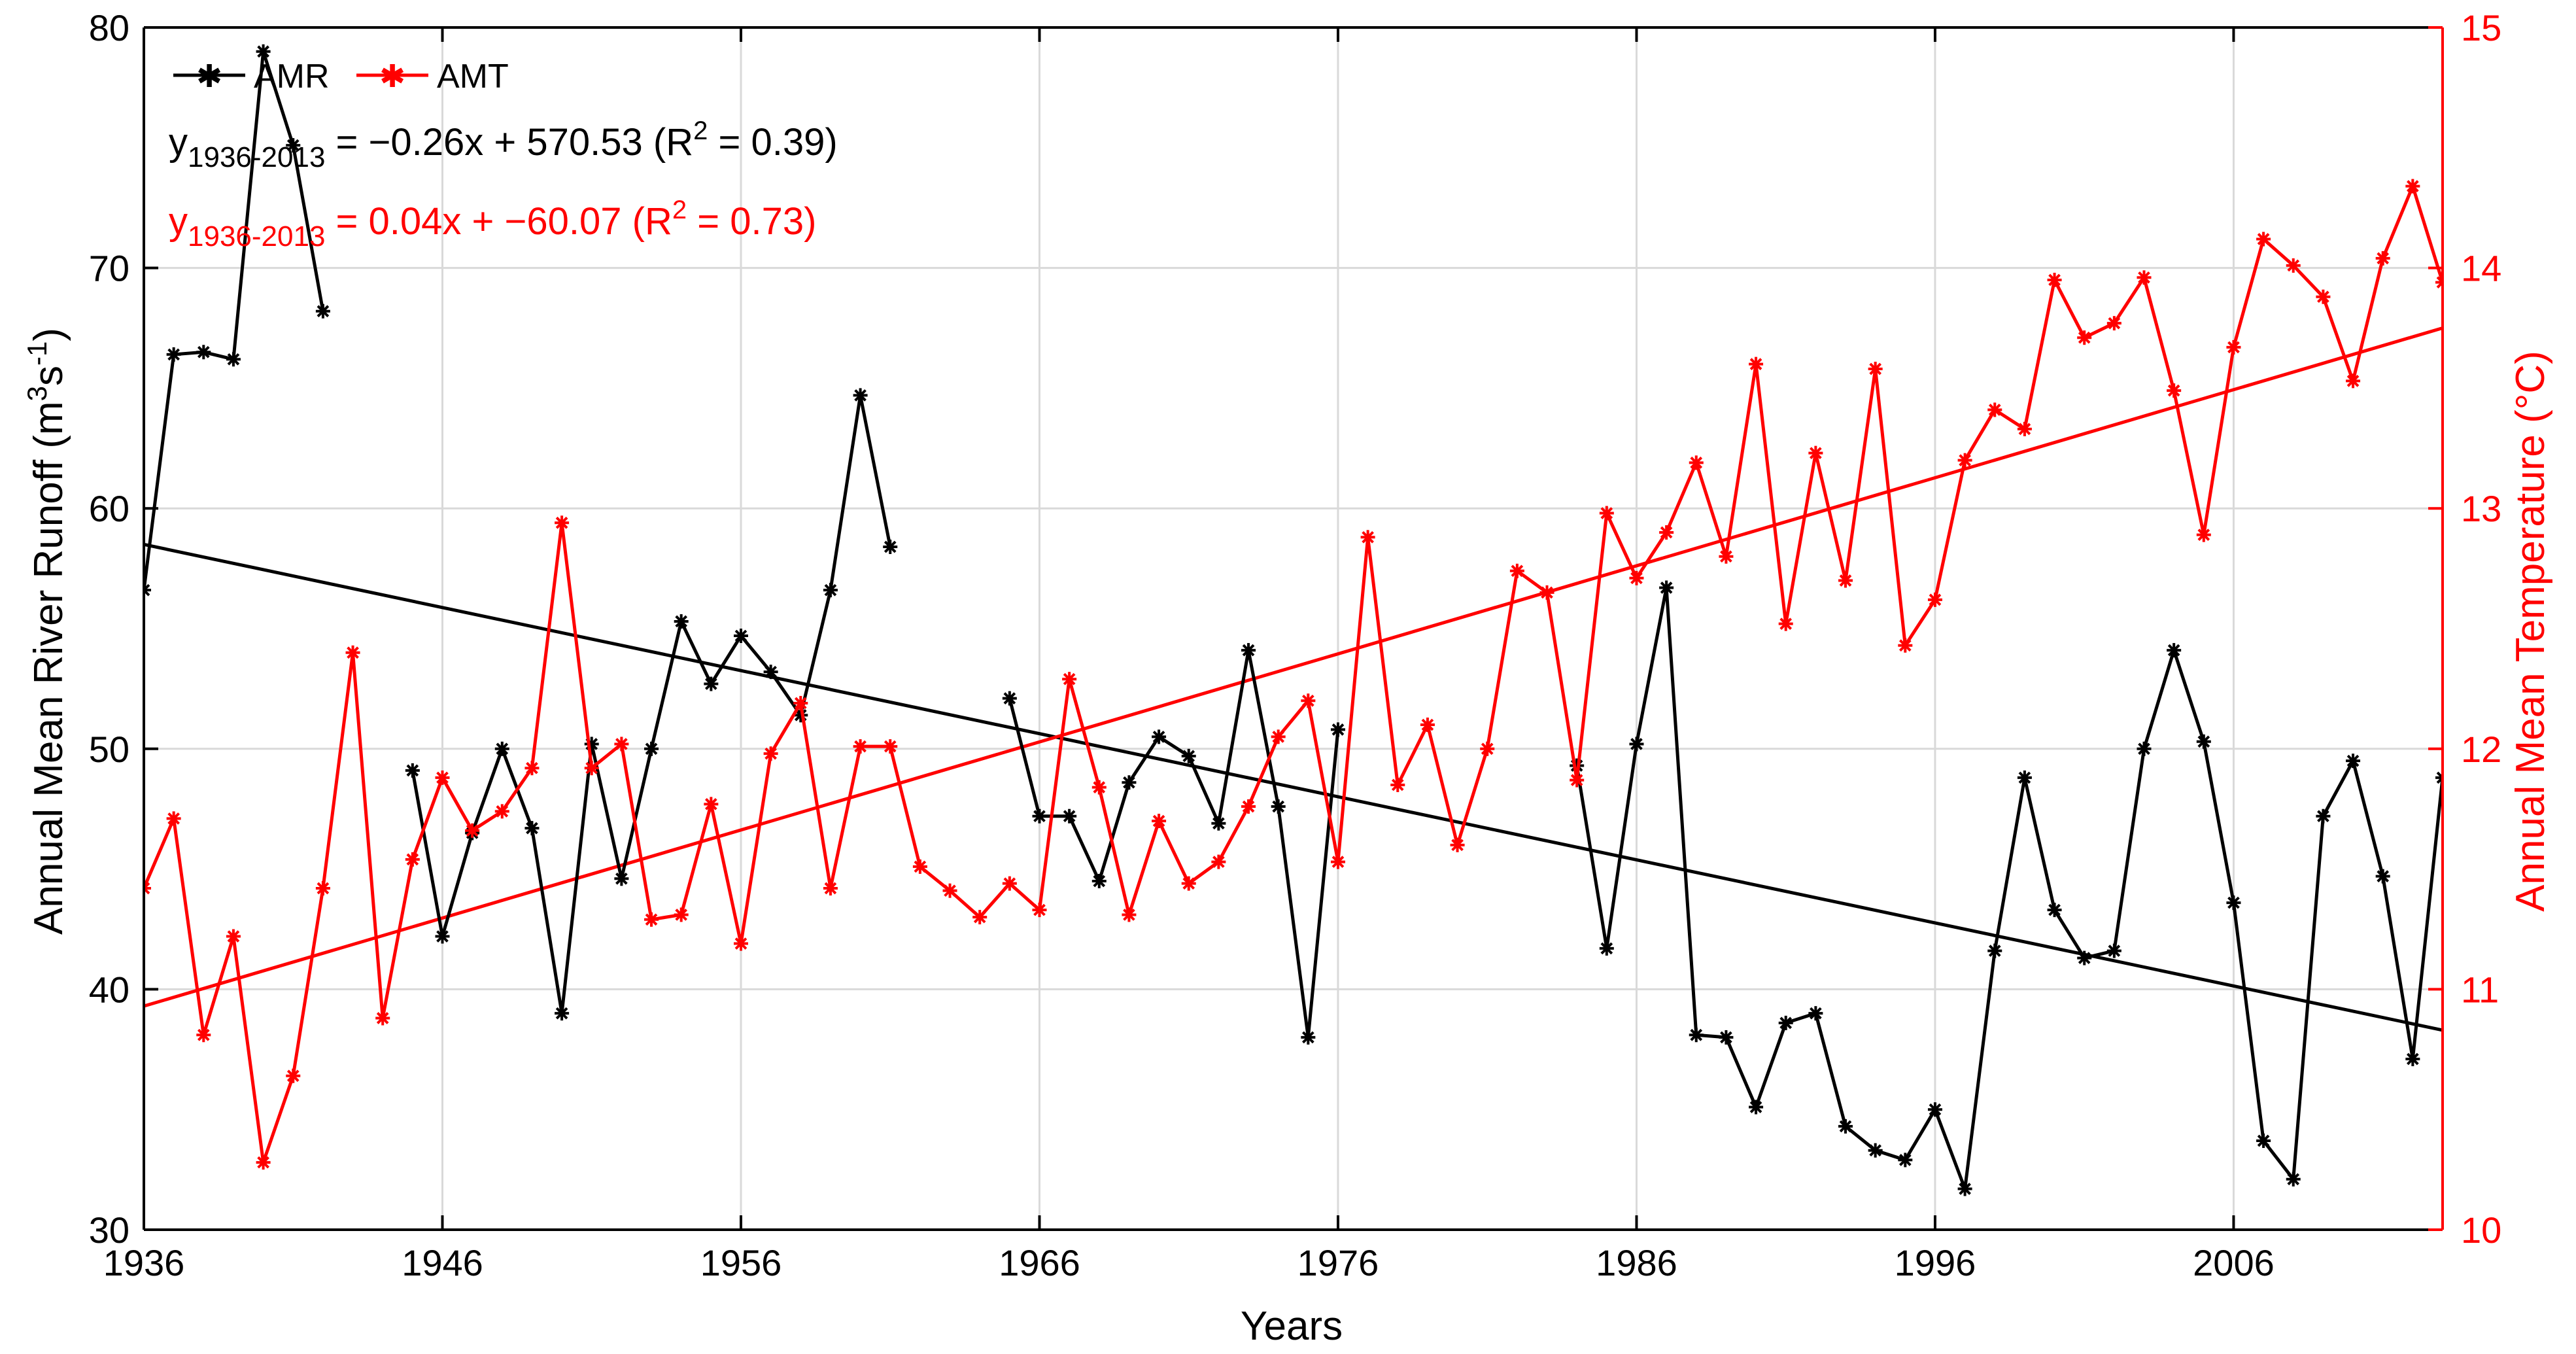 The height and width of the screenshot is (1354, 2576). Describe the element at coordinates (1338, 1262) in the screenshot. I see `x-tick-label: 1976` at that location.